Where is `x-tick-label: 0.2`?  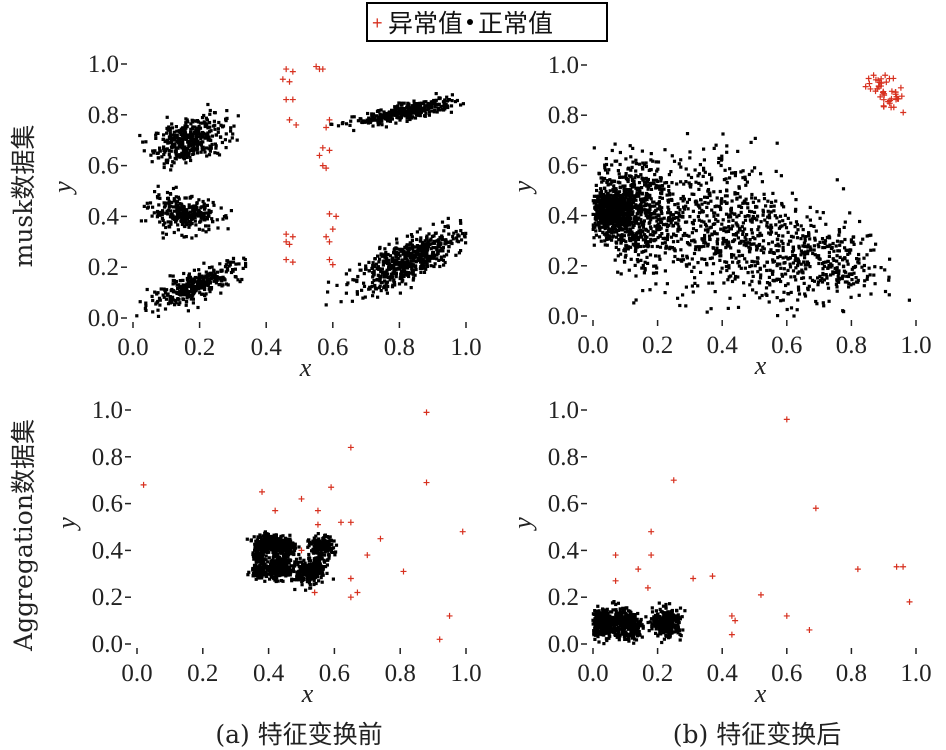
x-tick-label: 0.2 is located at coordinates (657, 345).